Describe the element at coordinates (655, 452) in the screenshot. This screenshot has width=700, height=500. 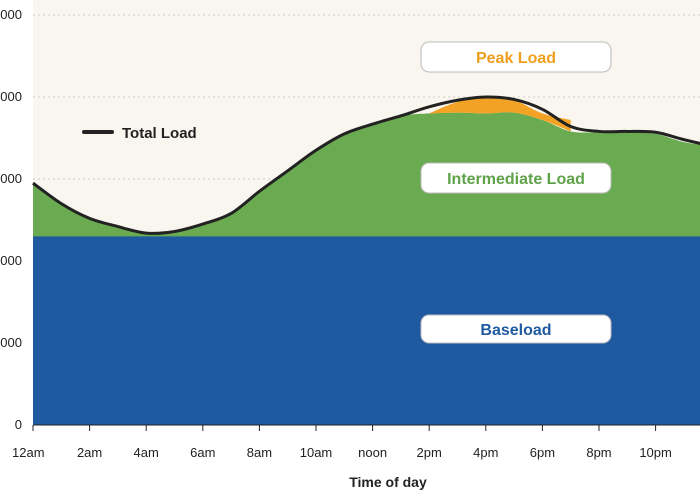
I see `x-tick-label: 10pm` at that location.